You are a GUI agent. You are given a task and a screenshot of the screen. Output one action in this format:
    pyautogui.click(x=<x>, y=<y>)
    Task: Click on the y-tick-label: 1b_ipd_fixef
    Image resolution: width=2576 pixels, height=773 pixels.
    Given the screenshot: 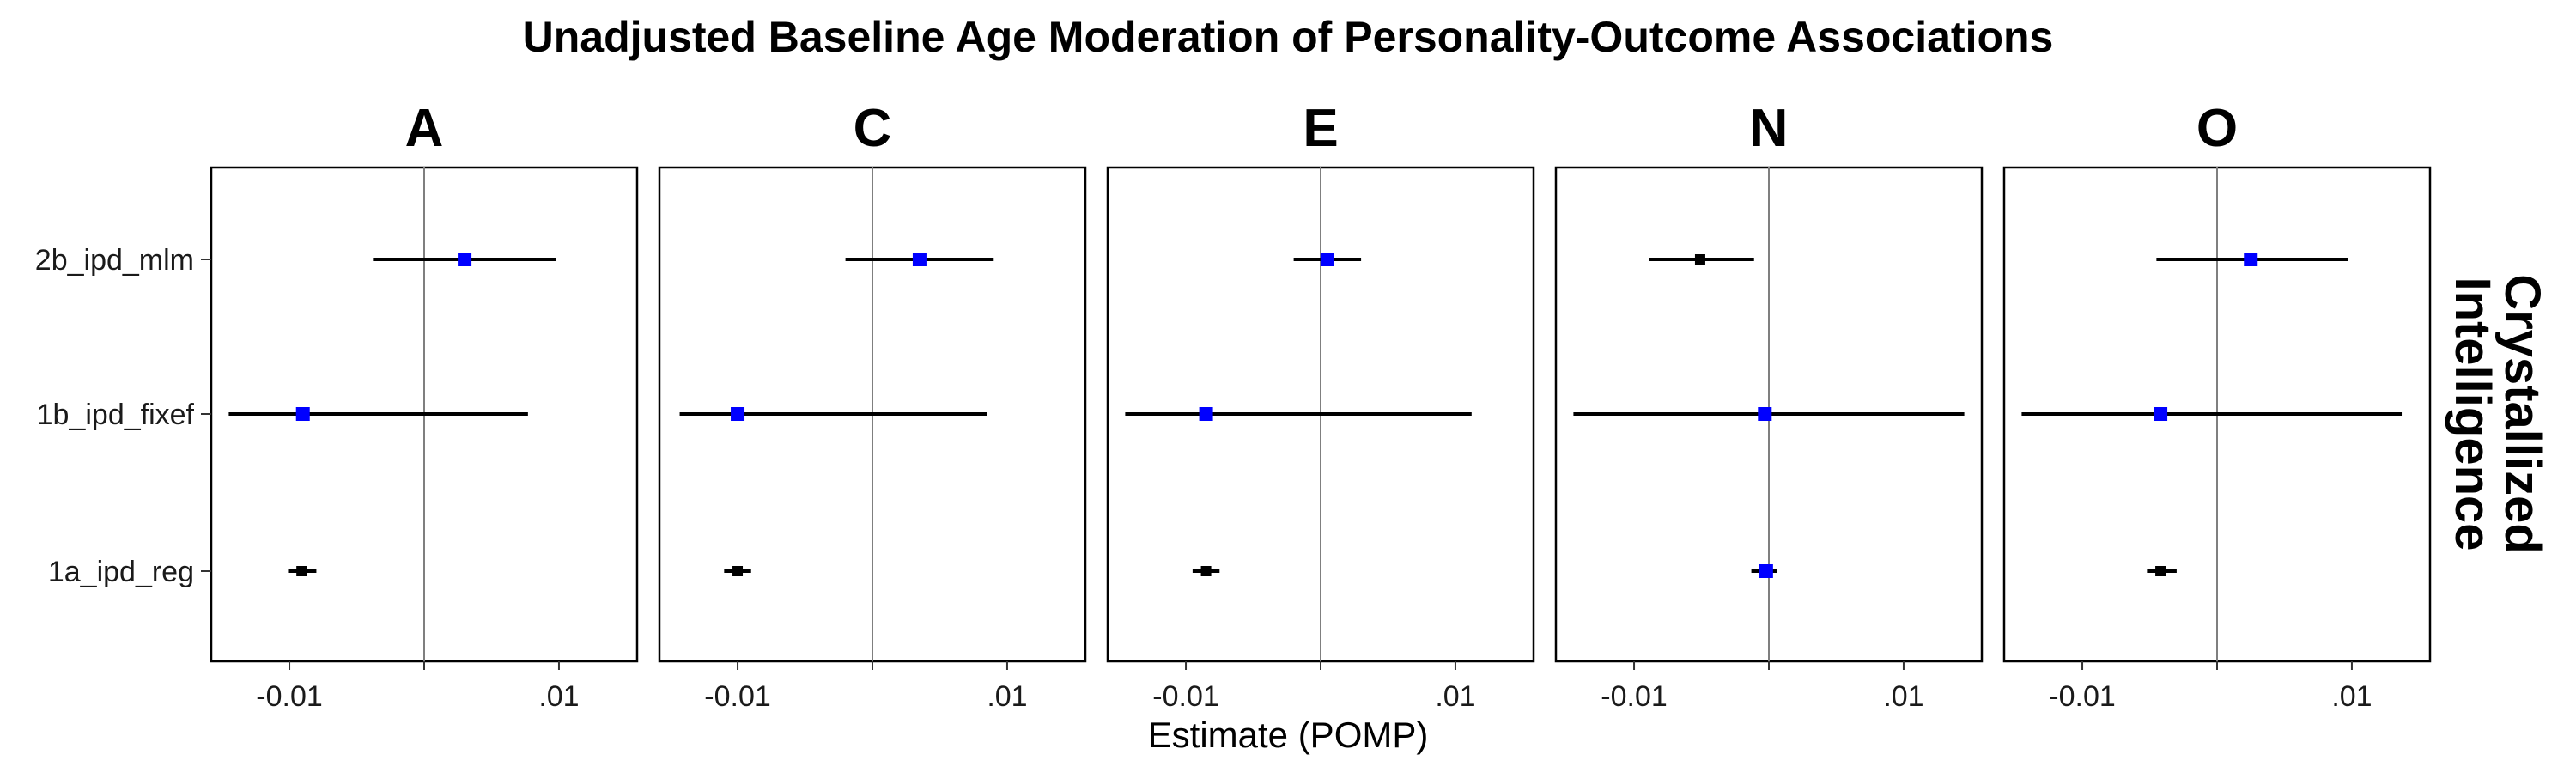 What is the action you would take?
    pyautogui.click(x=116, y=415)
    